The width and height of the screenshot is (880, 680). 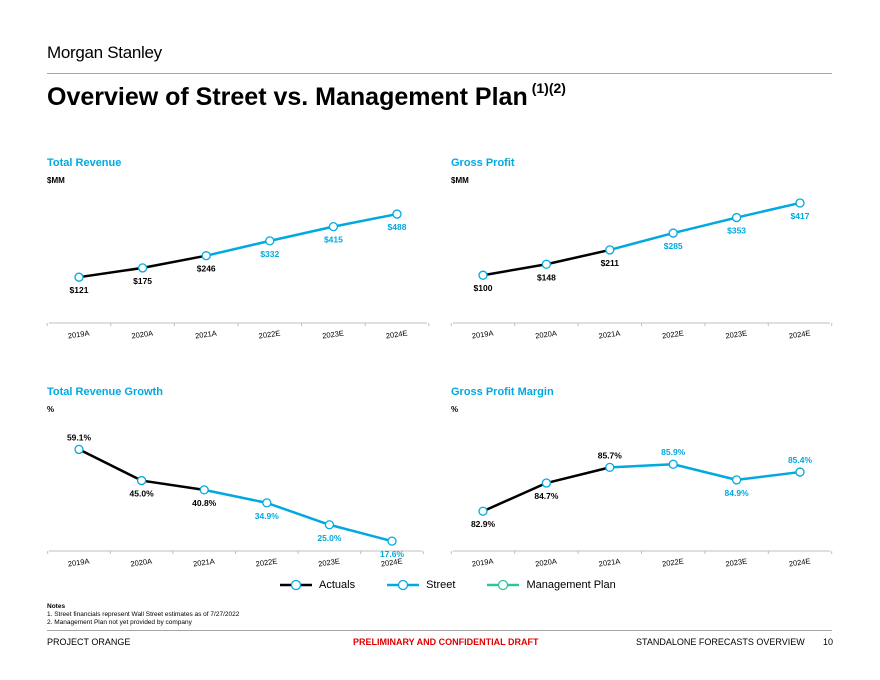 I want to click on footer-project: PROJECT ORANGE, so click(x=89, y=642).